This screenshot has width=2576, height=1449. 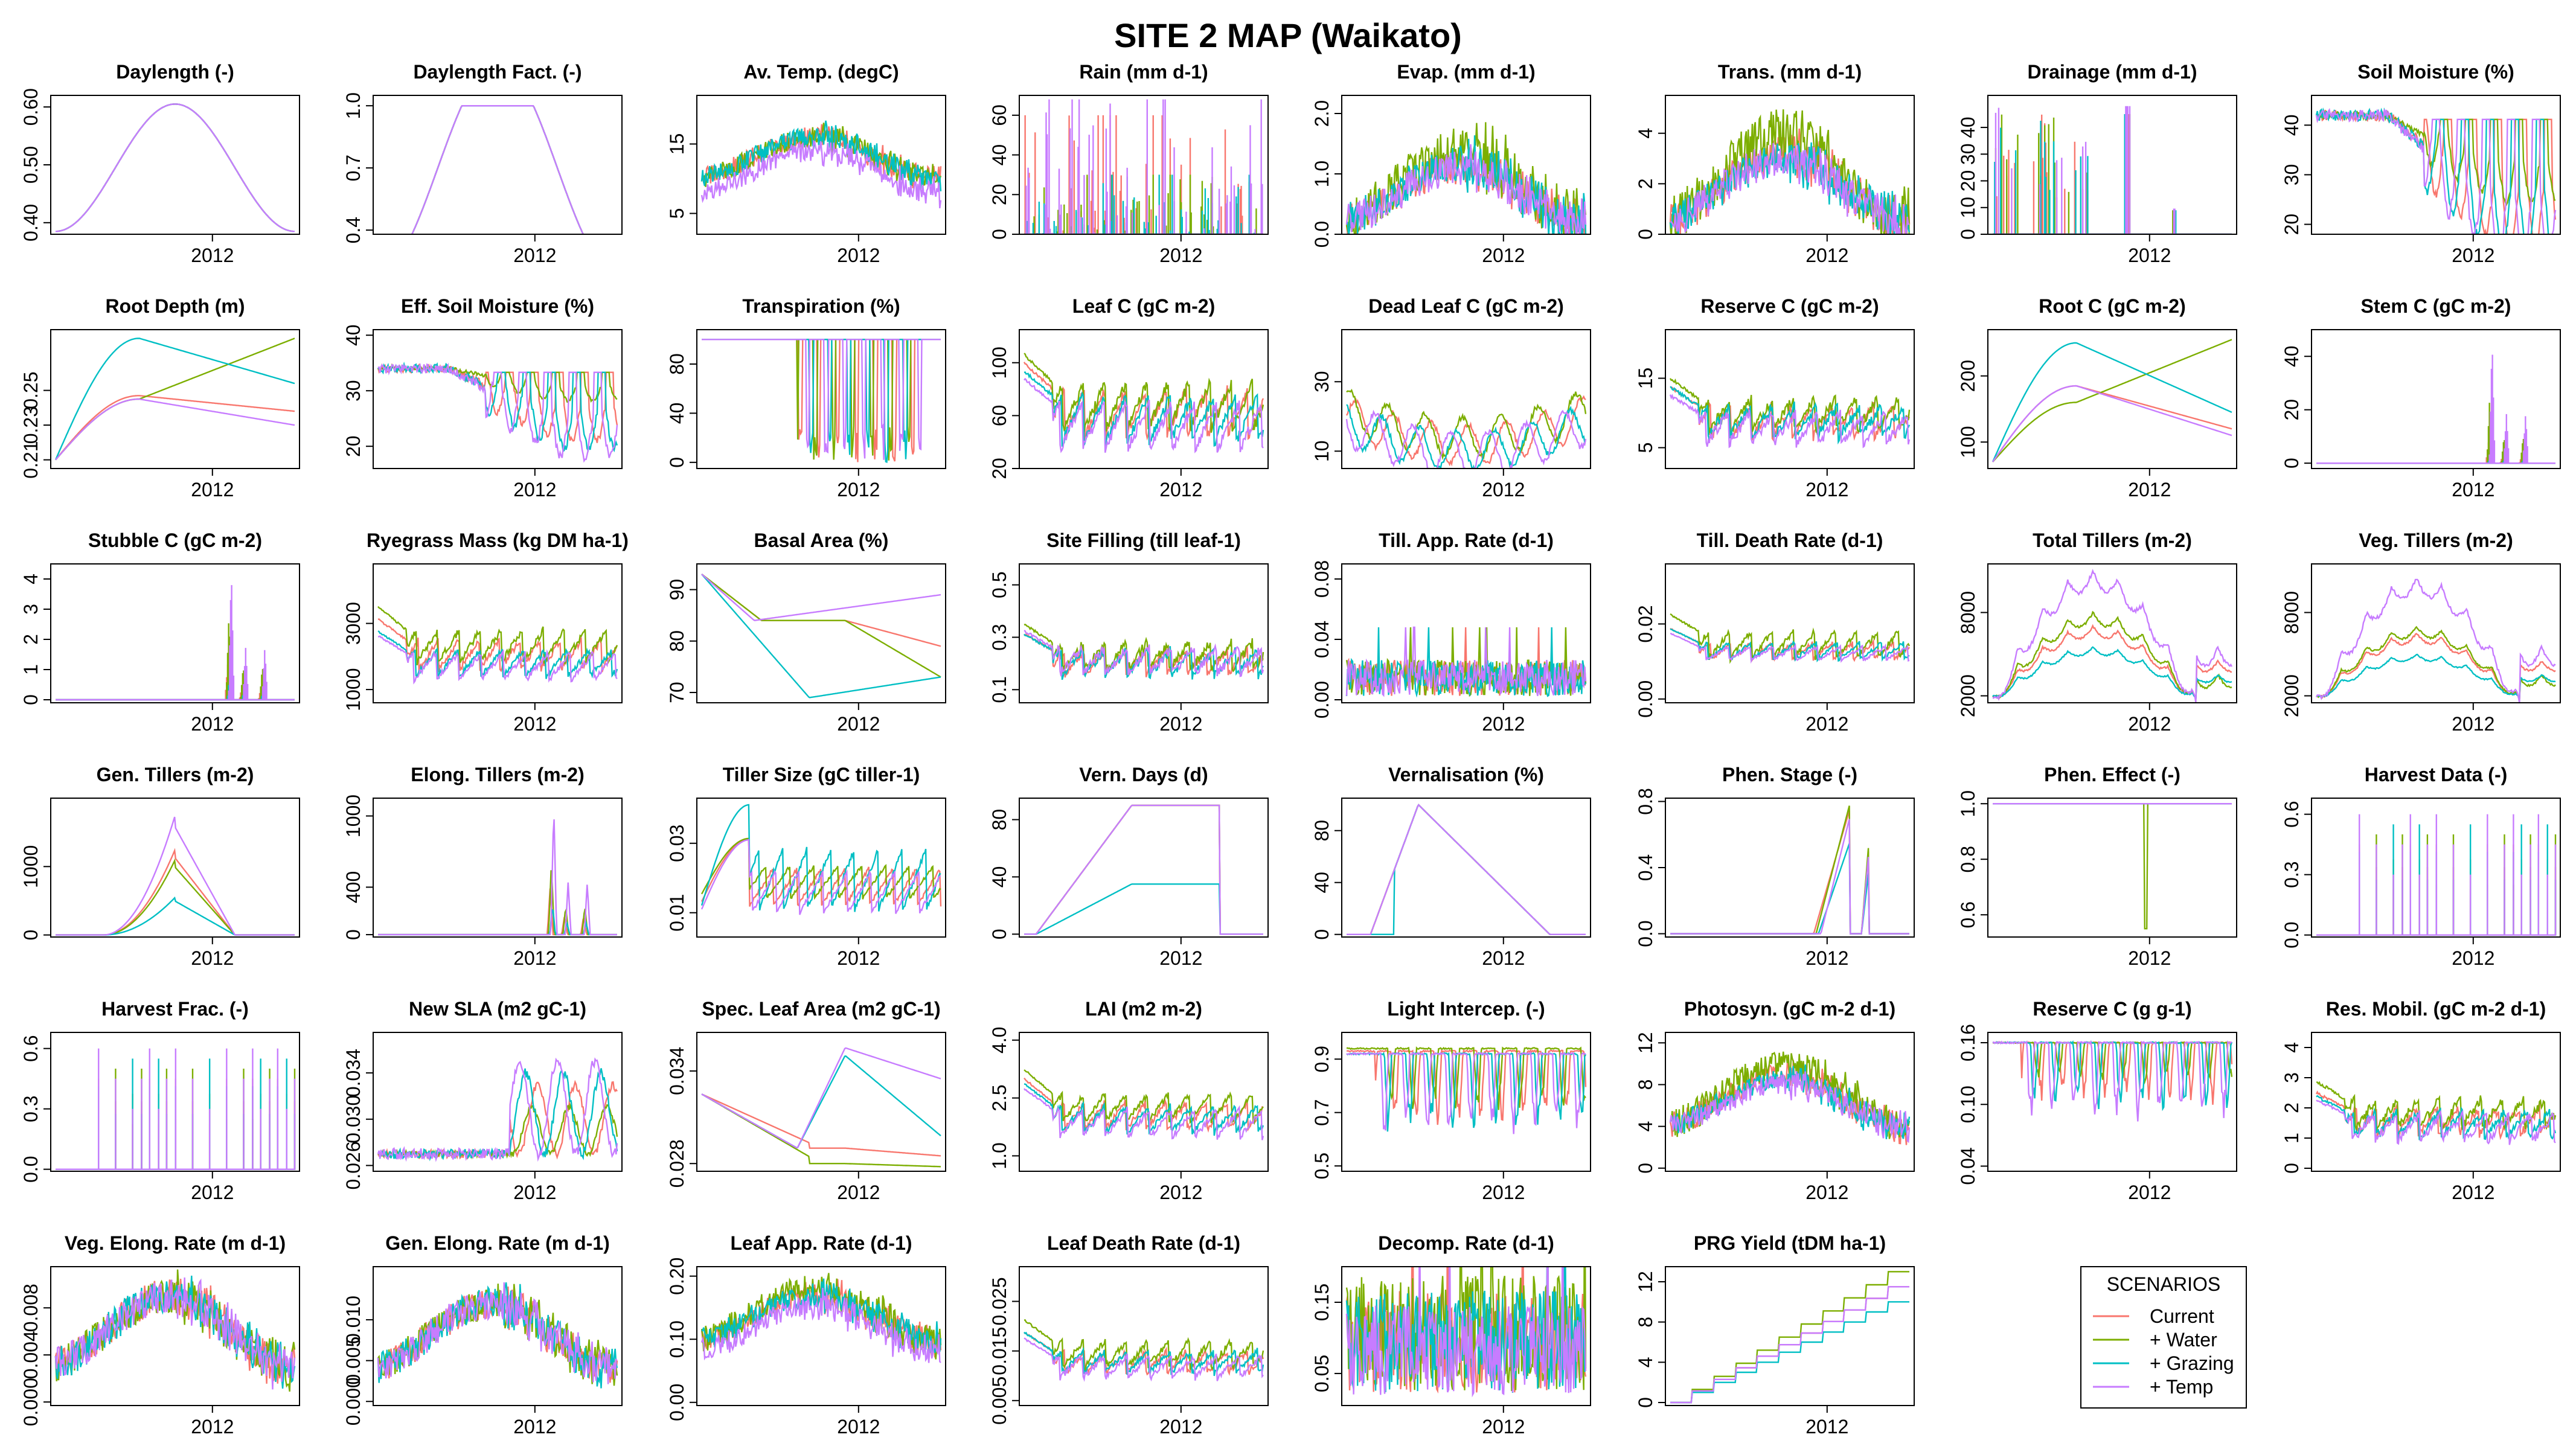 What do you see at coordinates (2436, 540) in the screenshot?
I see `panel-title-veg-tillers-m-2: Veg. Tillers (m-2)` at bounding box center [2436, 540].